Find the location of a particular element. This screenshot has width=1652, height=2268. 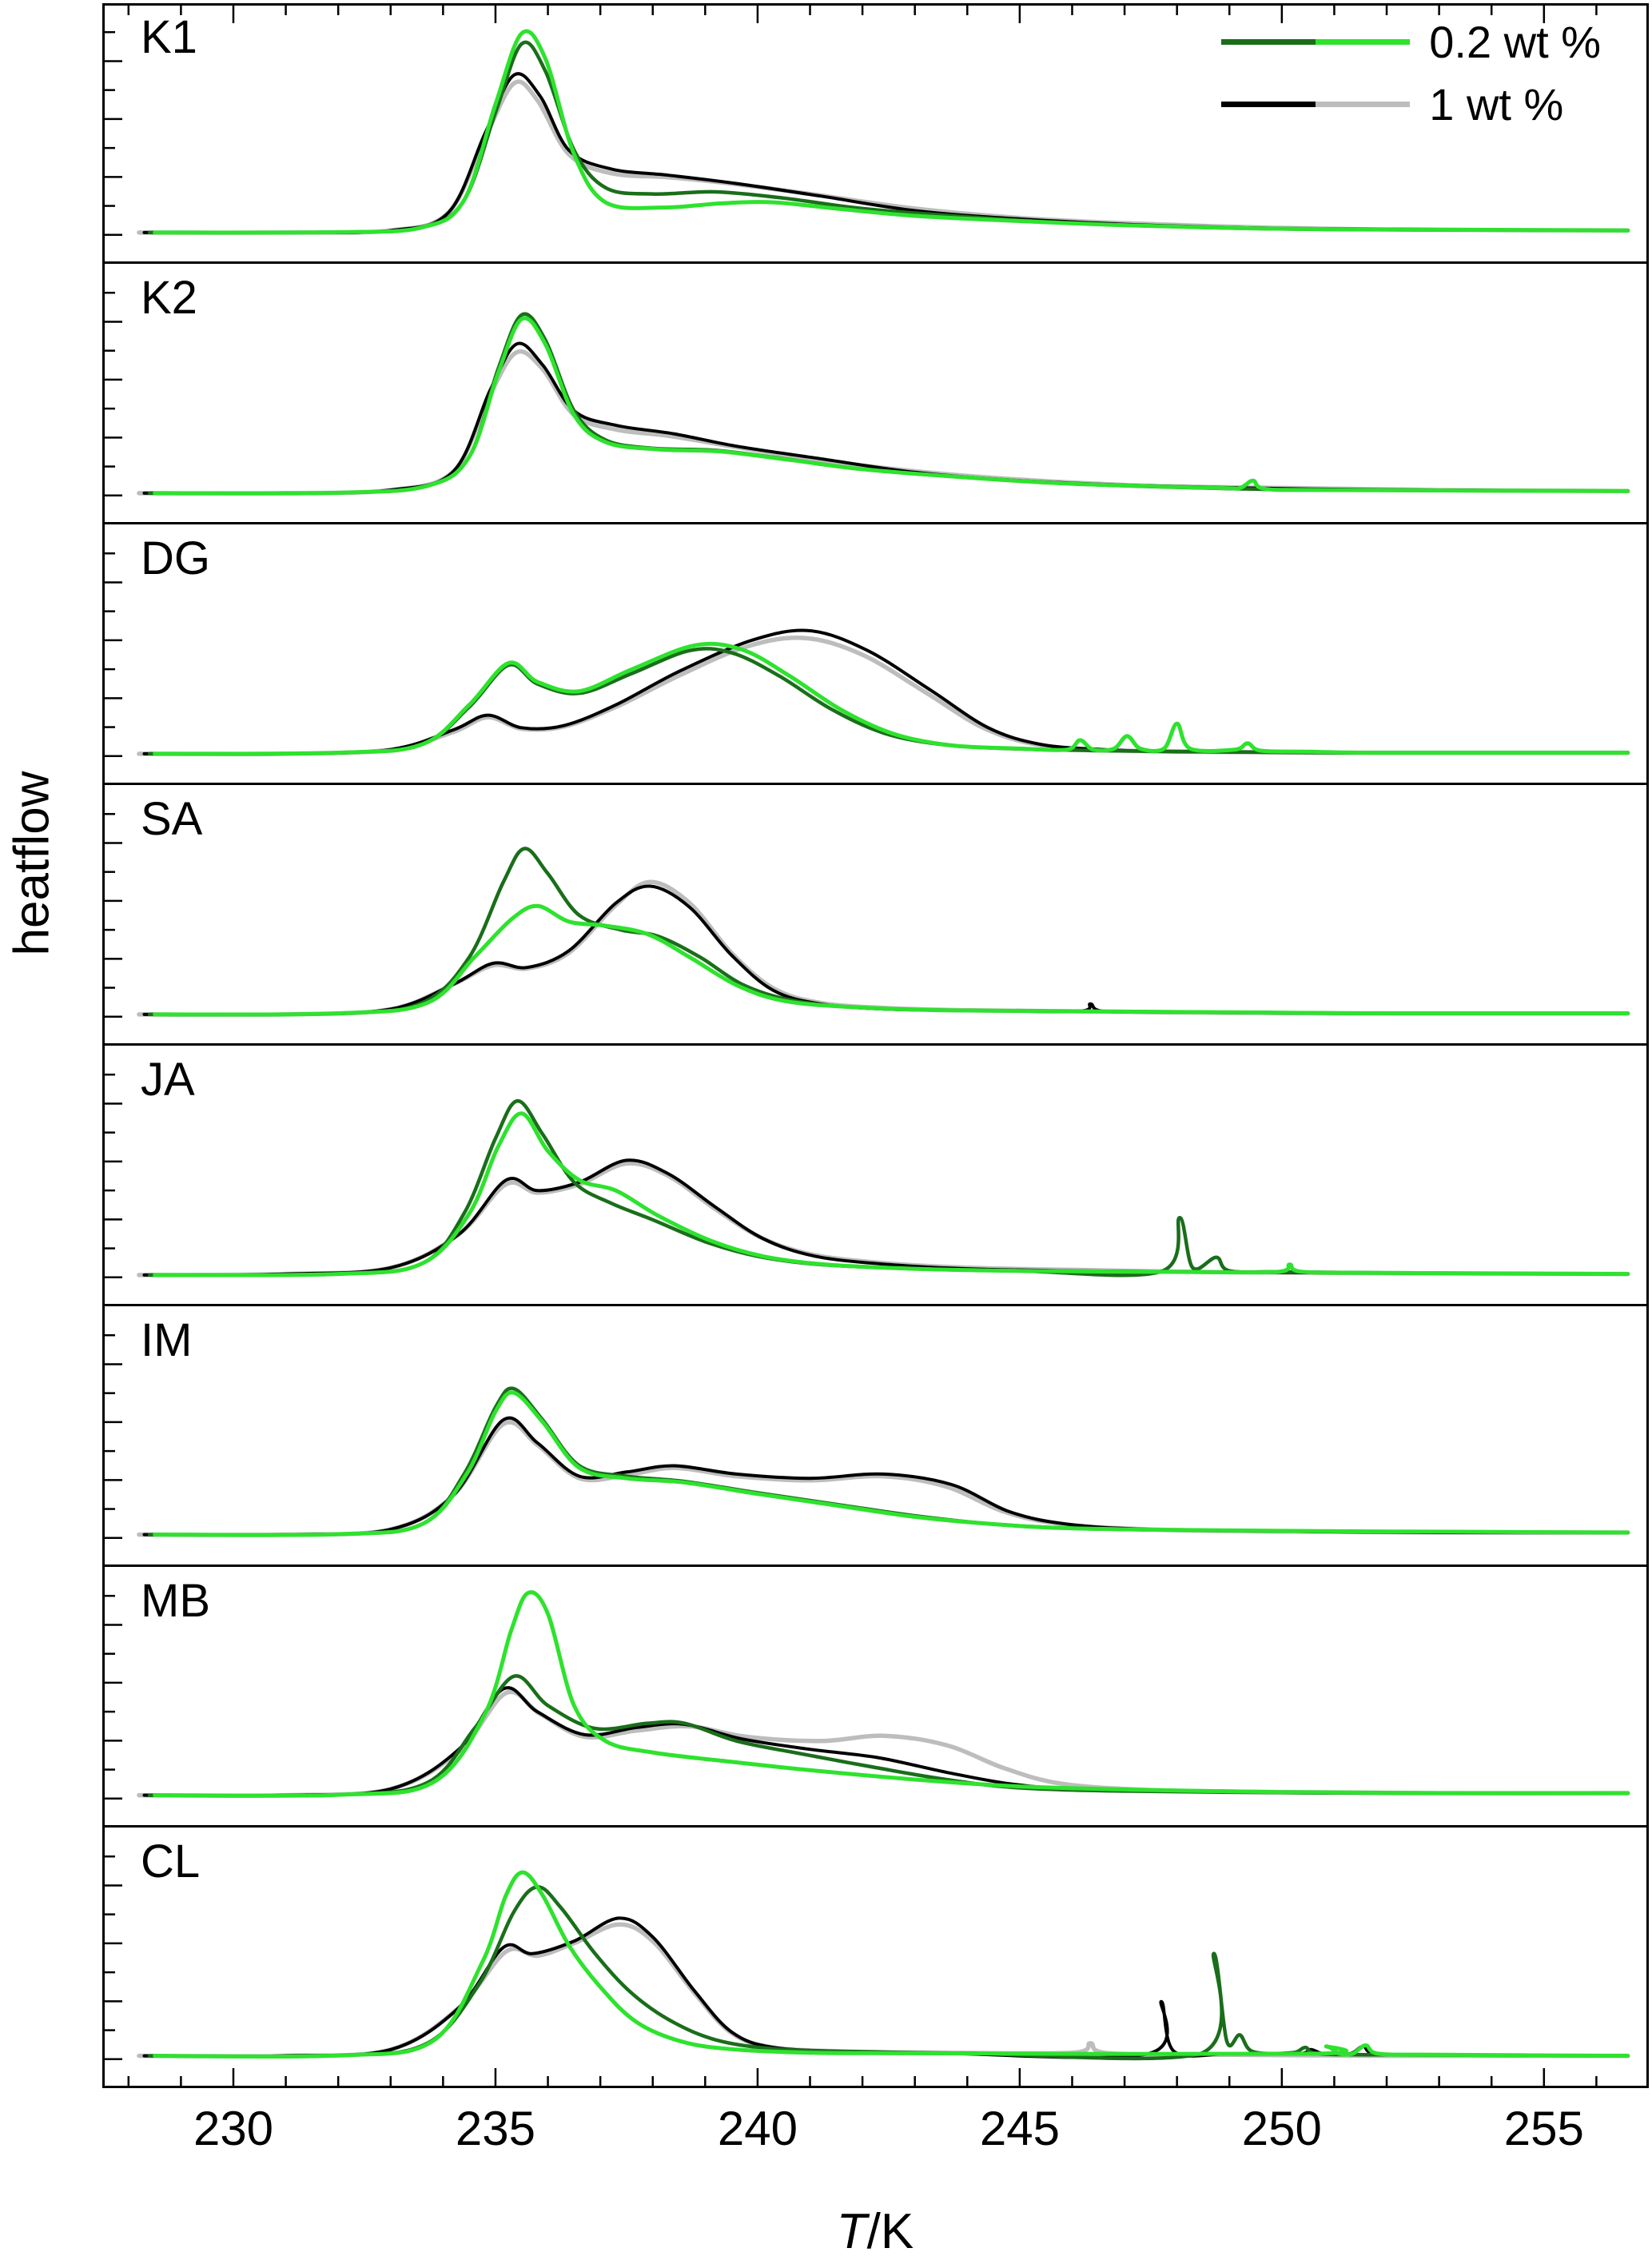

plot-DG is located at coordinates (875, 654).